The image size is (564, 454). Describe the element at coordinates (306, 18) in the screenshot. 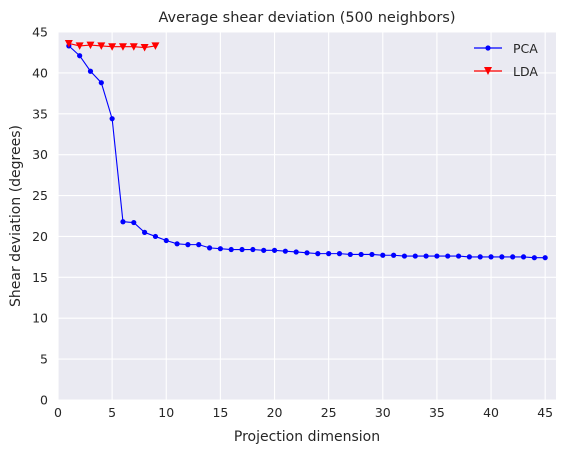

I see `chart-title: Average shear deviation (500 neighbors)` at that location.